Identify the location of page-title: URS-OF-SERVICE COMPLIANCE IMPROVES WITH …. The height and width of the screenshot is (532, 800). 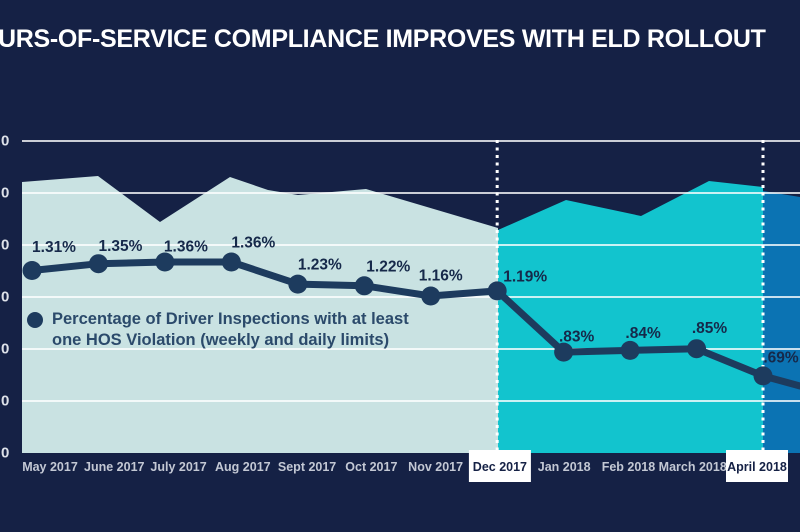
(383, 39).